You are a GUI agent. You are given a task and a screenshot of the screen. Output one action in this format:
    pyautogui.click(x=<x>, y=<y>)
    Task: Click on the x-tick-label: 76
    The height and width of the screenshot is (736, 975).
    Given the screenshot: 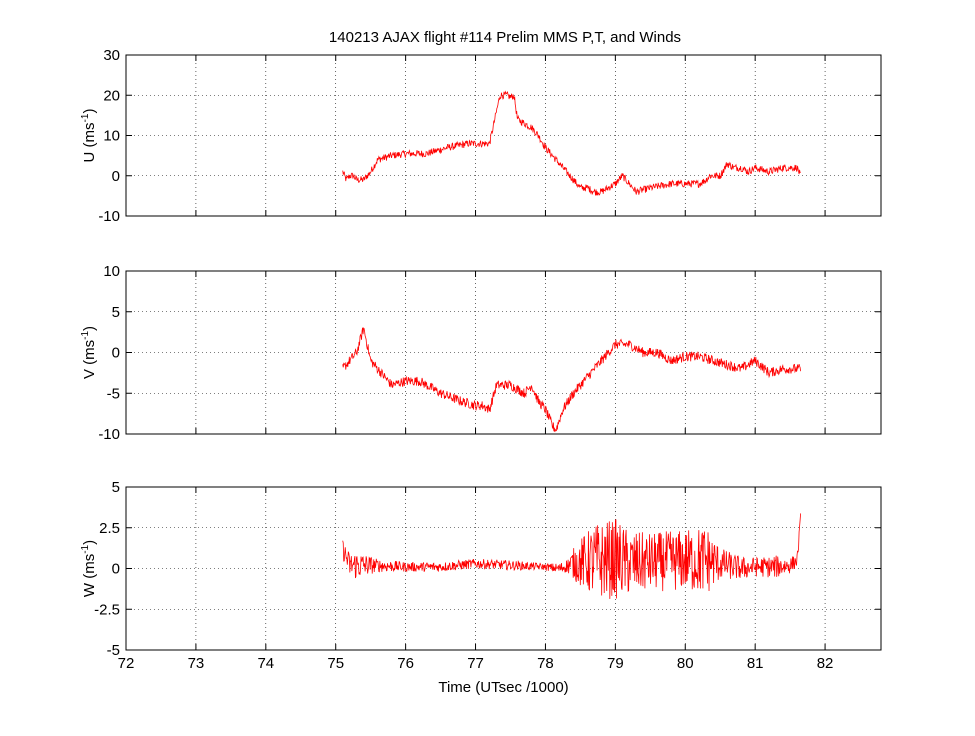 What is the action you would take?
    pyautogui.click(x=405, y=663)
    